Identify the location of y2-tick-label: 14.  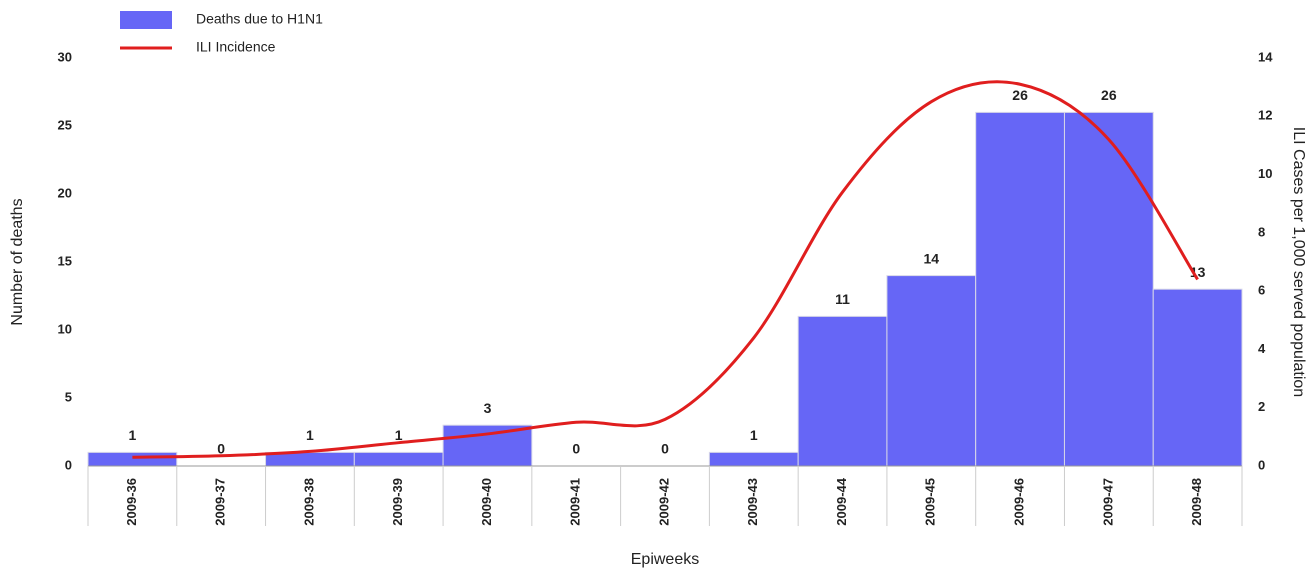
(1265, 56).